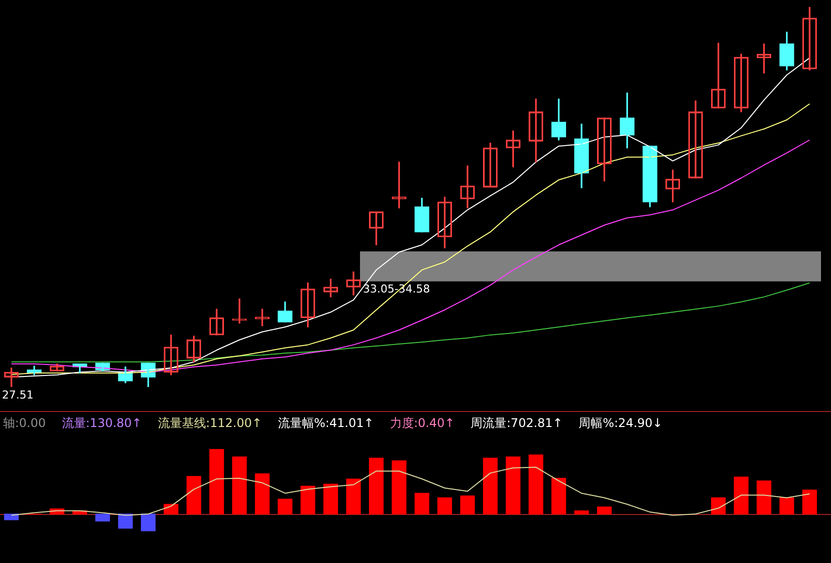  What do you see at coordinates (24, 423) in the screenshot?
I see `text: 轴:0.00` at bounding box center [24, 423].